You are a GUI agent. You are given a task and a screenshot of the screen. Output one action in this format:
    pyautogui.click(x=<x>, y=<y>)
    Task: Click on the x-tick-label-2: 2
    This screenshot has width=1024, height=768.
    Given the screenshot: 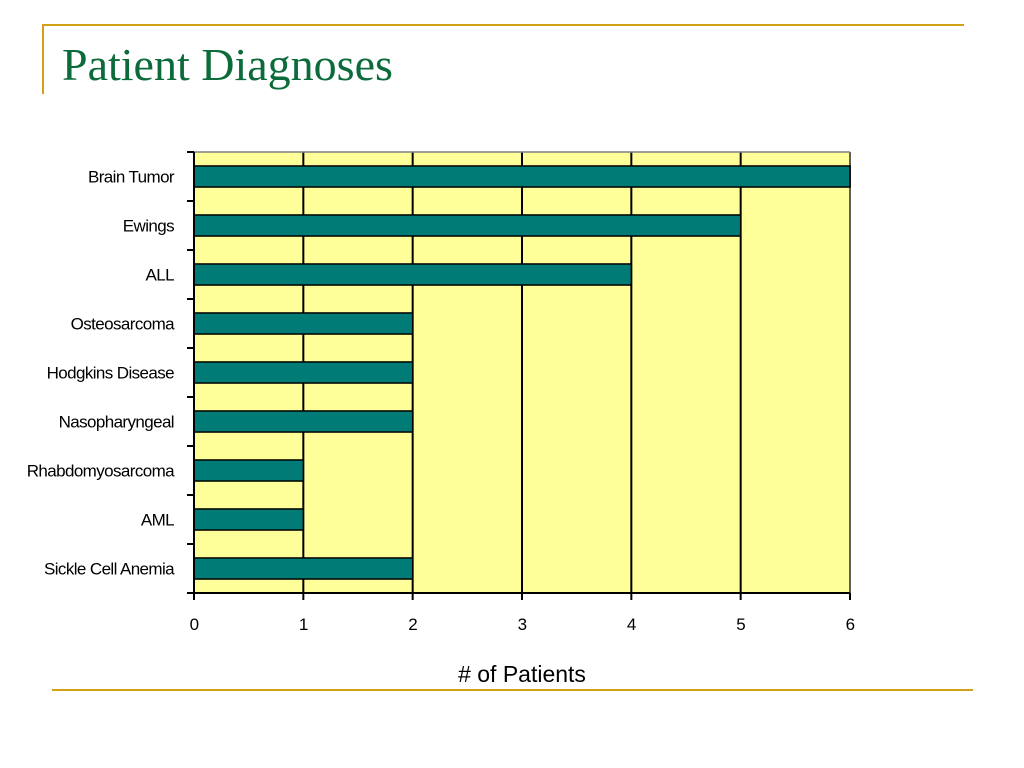 What is the action you would take?
    pyautogui.click(x=412, y=624)
    